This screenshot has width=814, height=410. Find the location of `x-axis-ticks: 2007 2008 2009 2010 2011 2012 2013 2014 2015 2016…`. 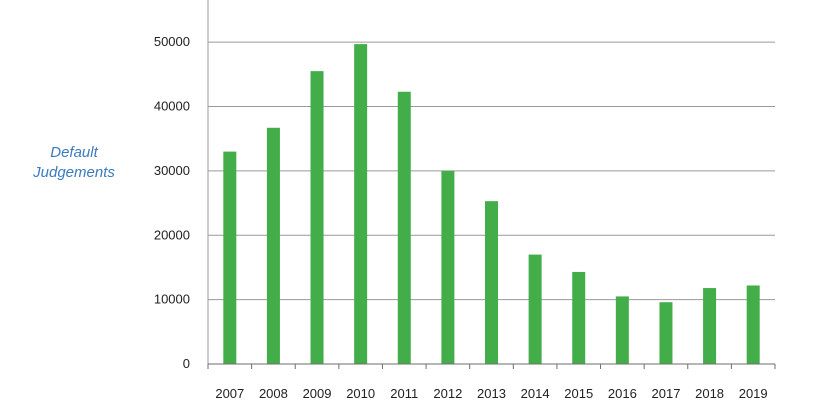

x-axis-ticks: 2007 2008 2009 2010 2011 2012 2013 2014 2015 2016… is located at coordinates (491, 393).